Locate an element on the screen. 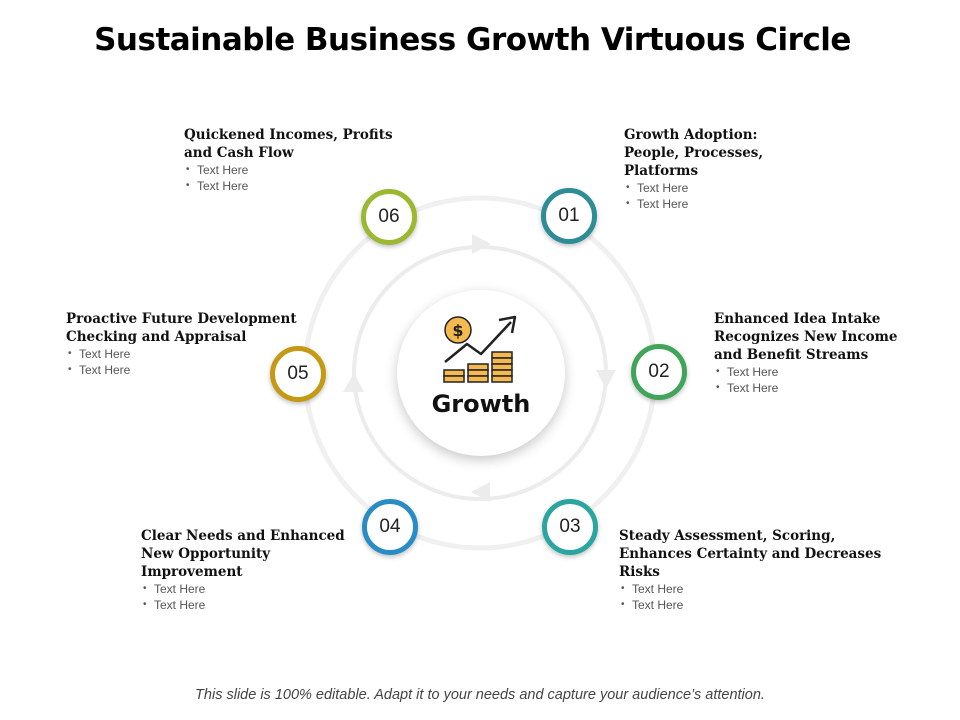 This screenshot has height=720, width=960. growth-hub: $ Growth is located at coordinates (481, 373).